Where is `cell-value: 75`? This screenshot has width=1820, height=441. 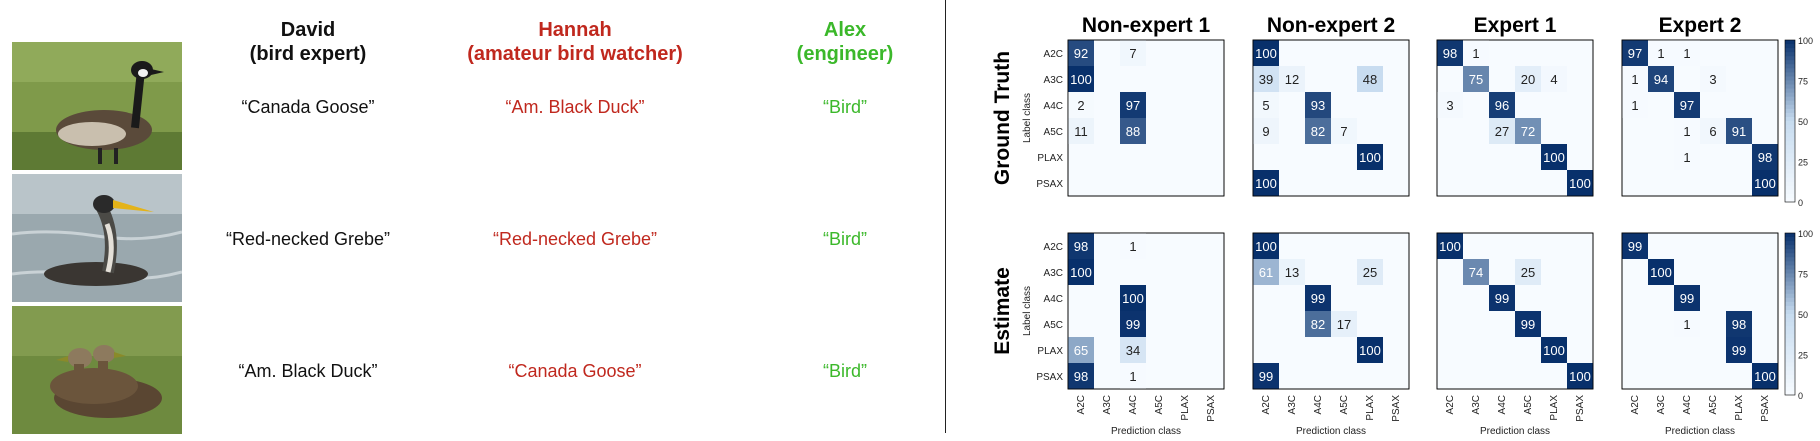
cell-value: 75 is located at coordinates (1476, 79).